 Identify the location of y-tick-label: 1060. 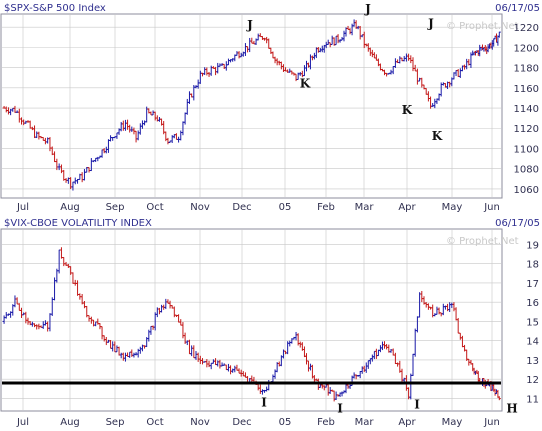
(526, 190).